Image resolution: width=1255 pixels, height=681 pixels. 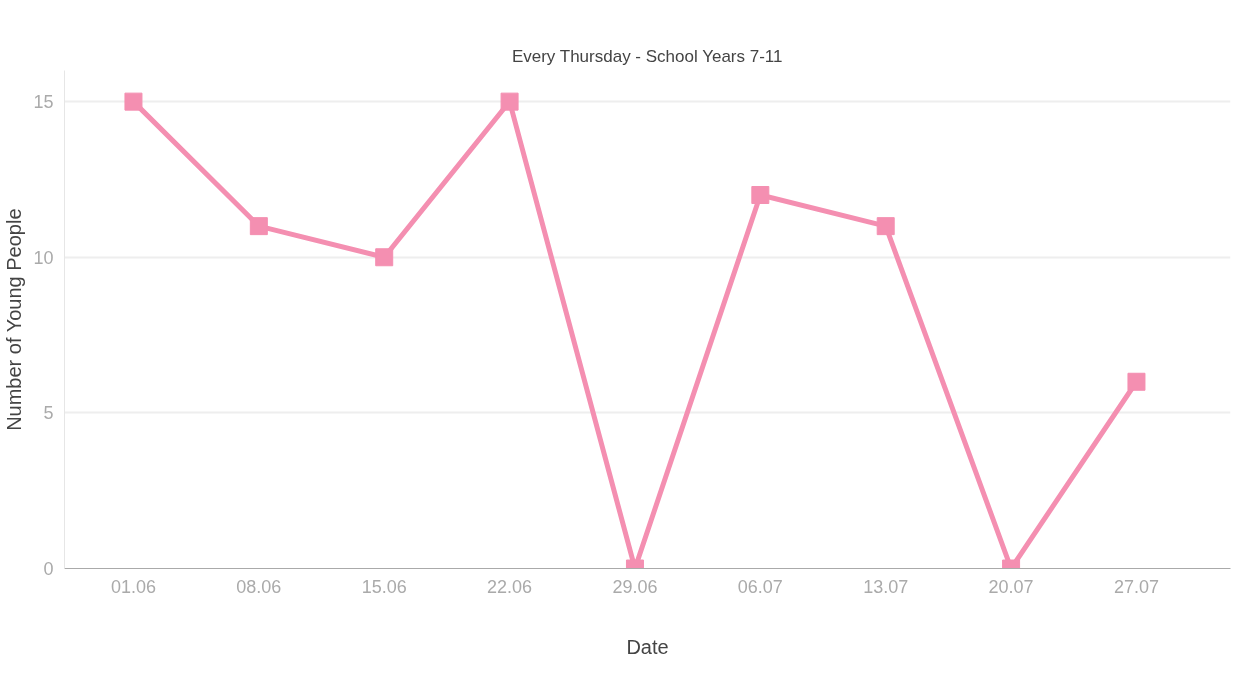 I want to click on x-tick-label: 27.07, so click(x=1136, y=586).